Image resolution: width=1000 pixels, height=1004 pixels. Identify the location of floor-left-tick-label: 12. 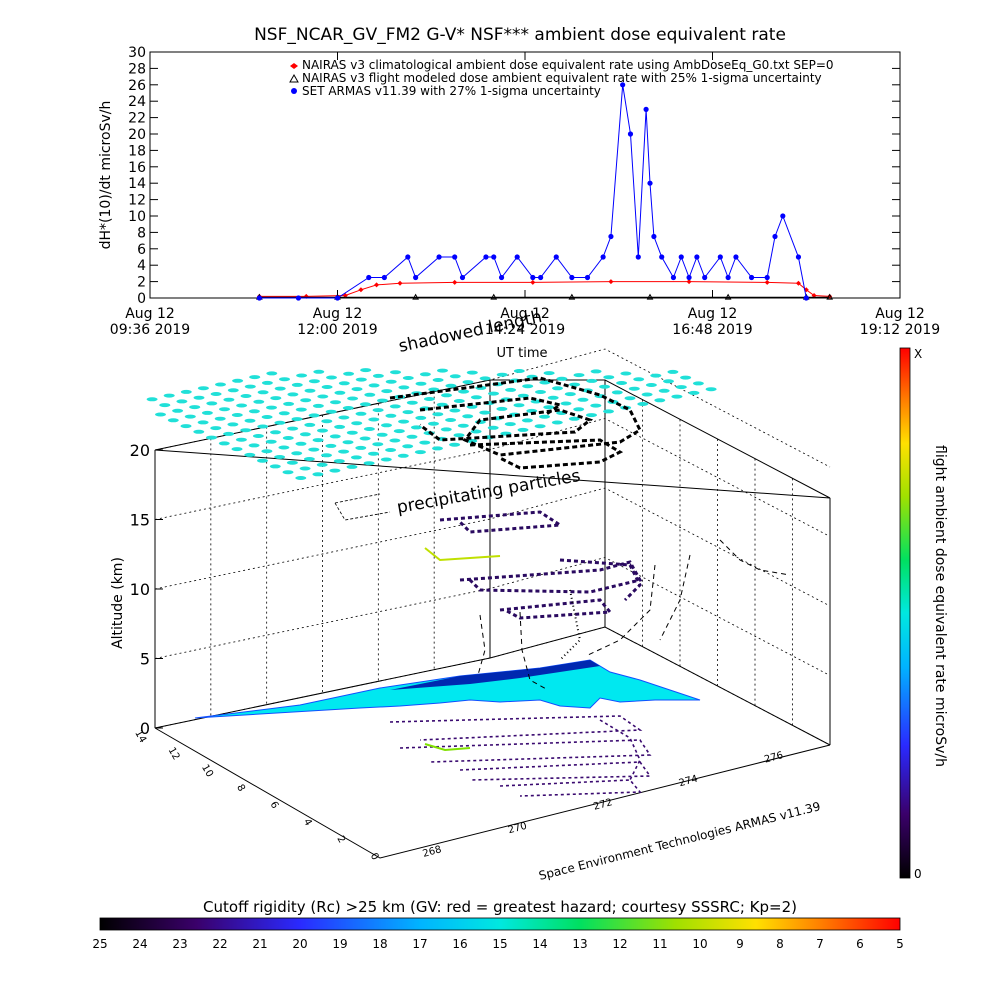
(174, 754).